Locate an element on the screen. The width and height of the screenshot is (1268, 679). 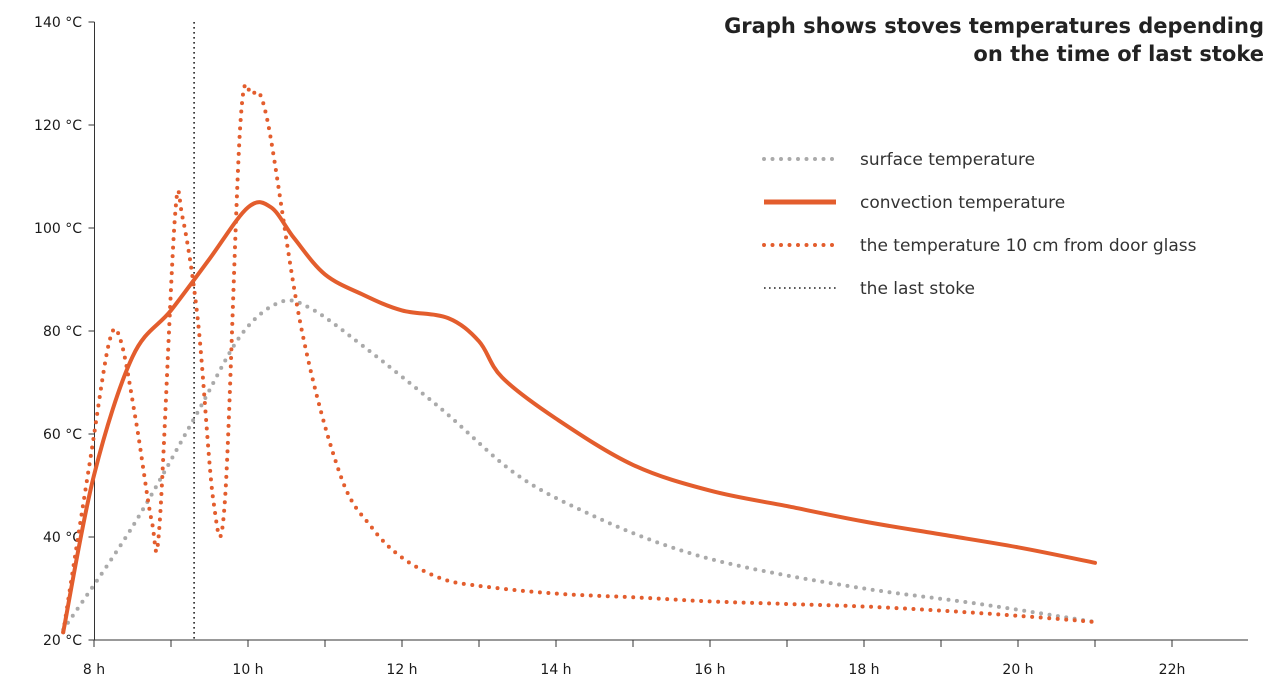
y-tick-label: 60 °C is located at coordinates (62, 435).